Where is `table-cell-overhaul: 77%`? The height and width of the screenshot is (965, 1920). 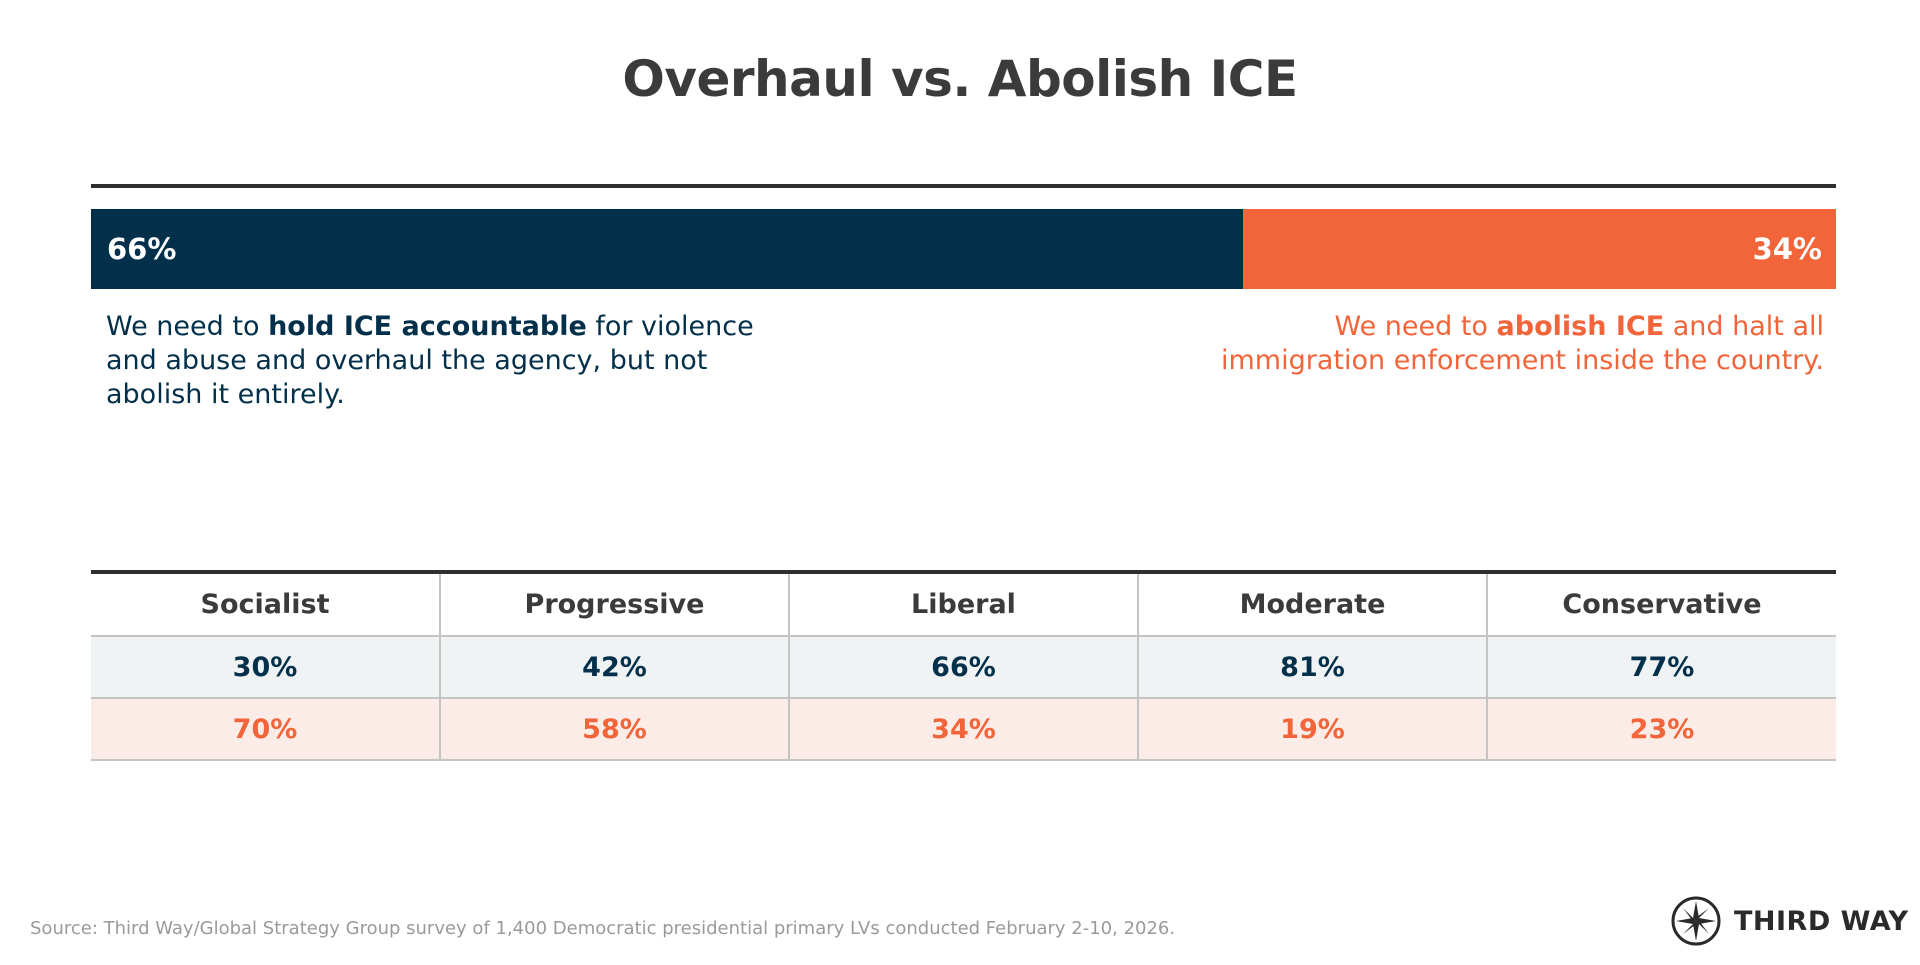
table-cell-overhaul: 77% is located at coordinates (1661, 667).